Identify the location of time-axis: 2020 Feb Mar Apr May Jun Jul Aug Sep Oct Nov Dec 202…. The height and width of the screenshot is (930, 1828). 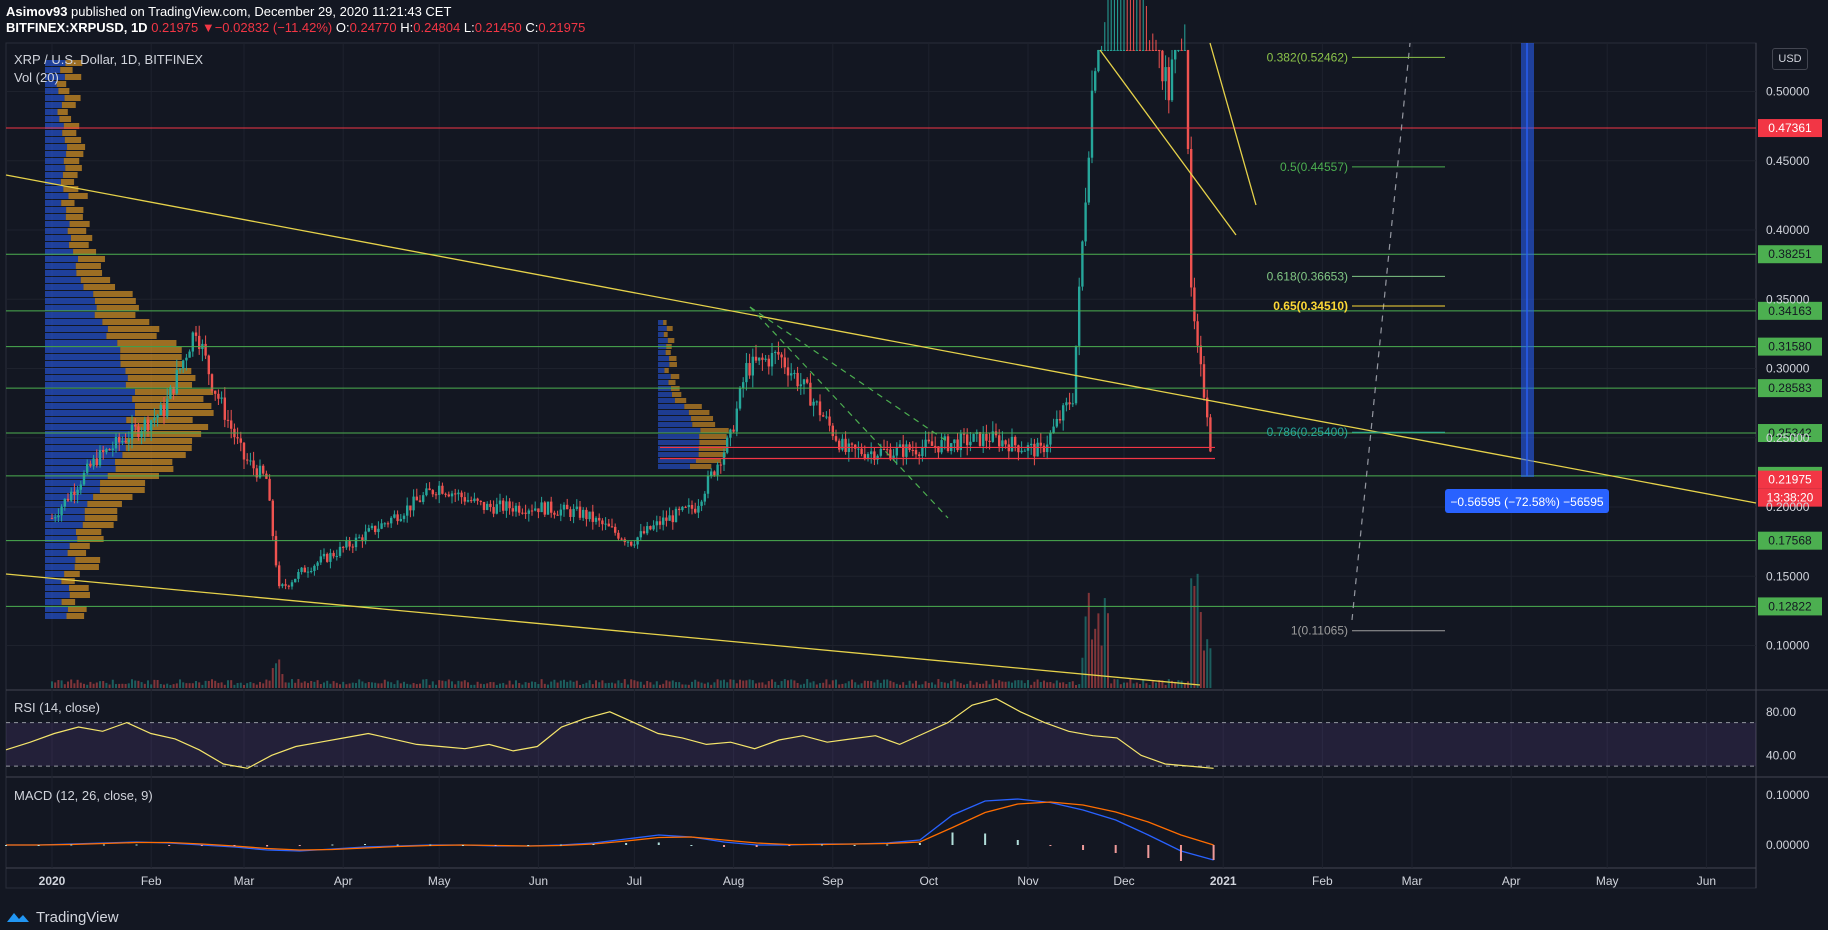
(877, 881).